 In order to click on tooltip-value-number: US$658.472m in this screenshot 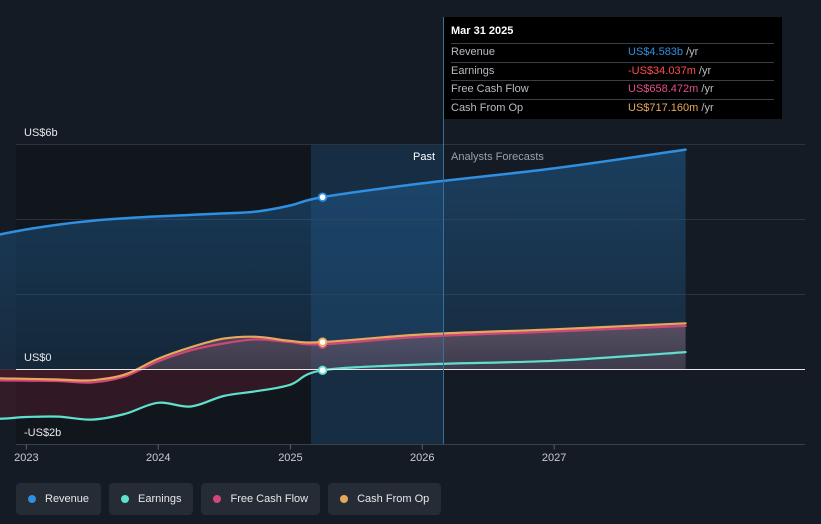, I will do `click(663, 89)`.